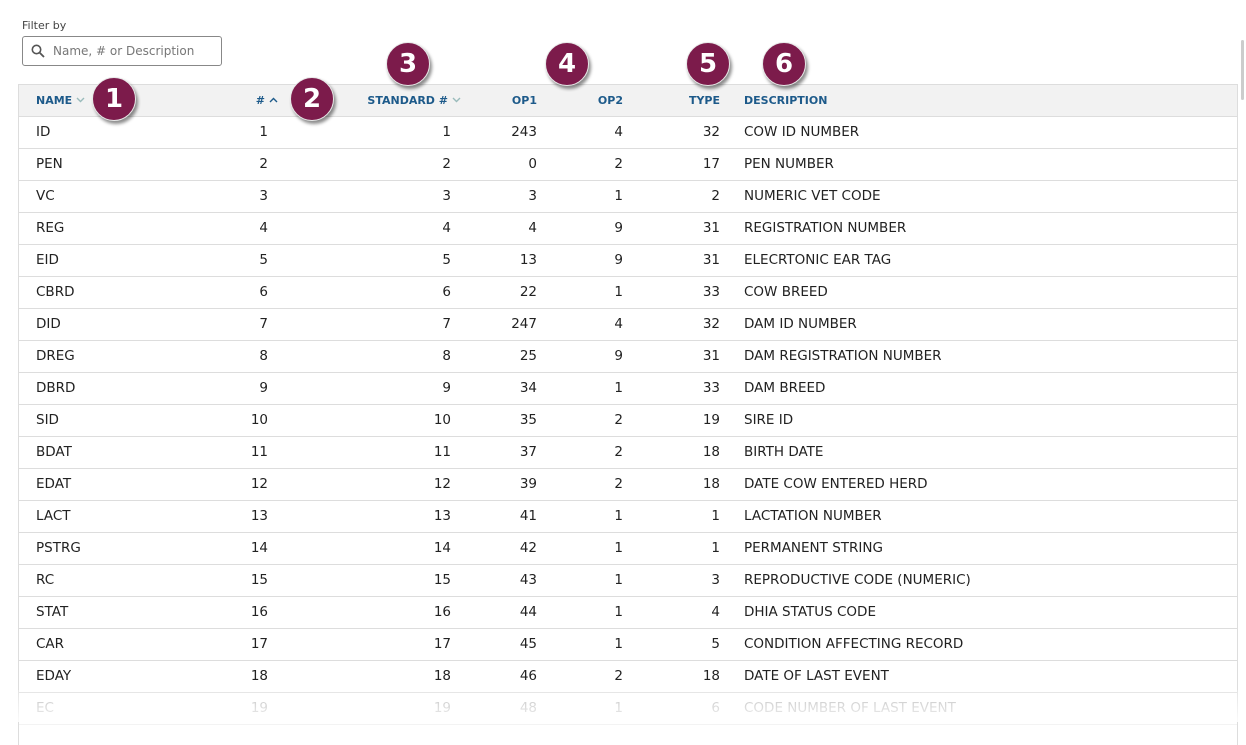 The image size is (1246, 745). What do you see at coordinates (628, 485) in the screenshot?
I see `table-row: EDAT 12 12 39 2 18 DATE COW ENTERED HERD` at bounding box center [628, 485].